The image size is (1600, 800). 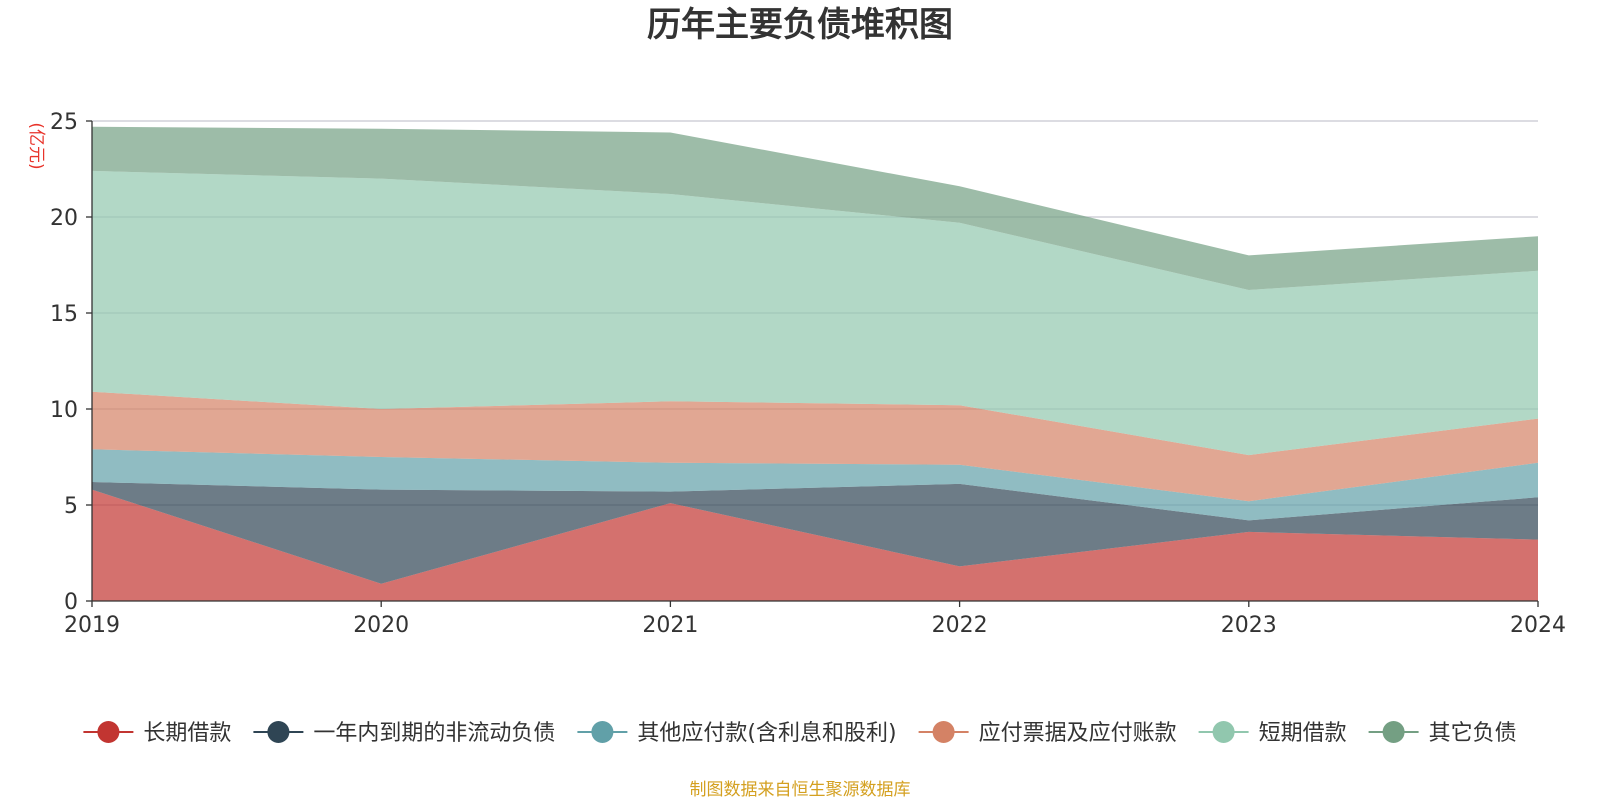 I want to click on x-tick-label: 2021, so click(x=670, y=625).